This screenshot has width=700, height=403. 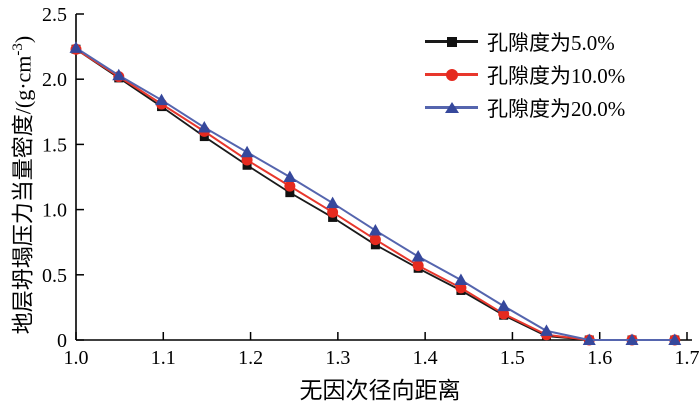 What do you see at coordinates (599, 358) in the screenshot?
I see `x-tick-label: 1.6` at bounding box center [599, 358].